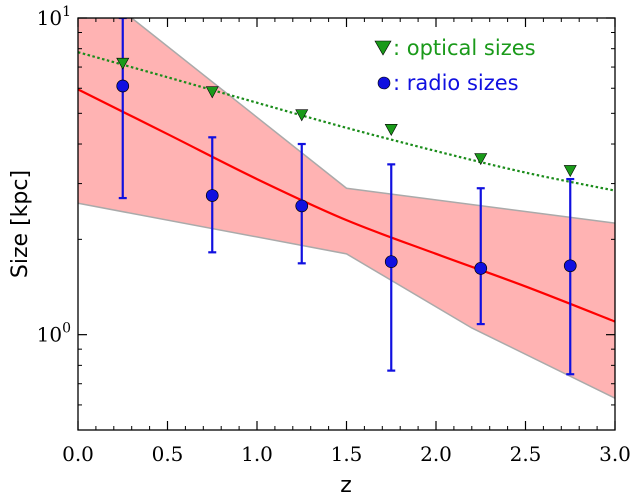 The image size is (635, 497). Describe the element at coordinates (615, 454) in the screenshot. I see `x-tick-label: 3.0` at that location.